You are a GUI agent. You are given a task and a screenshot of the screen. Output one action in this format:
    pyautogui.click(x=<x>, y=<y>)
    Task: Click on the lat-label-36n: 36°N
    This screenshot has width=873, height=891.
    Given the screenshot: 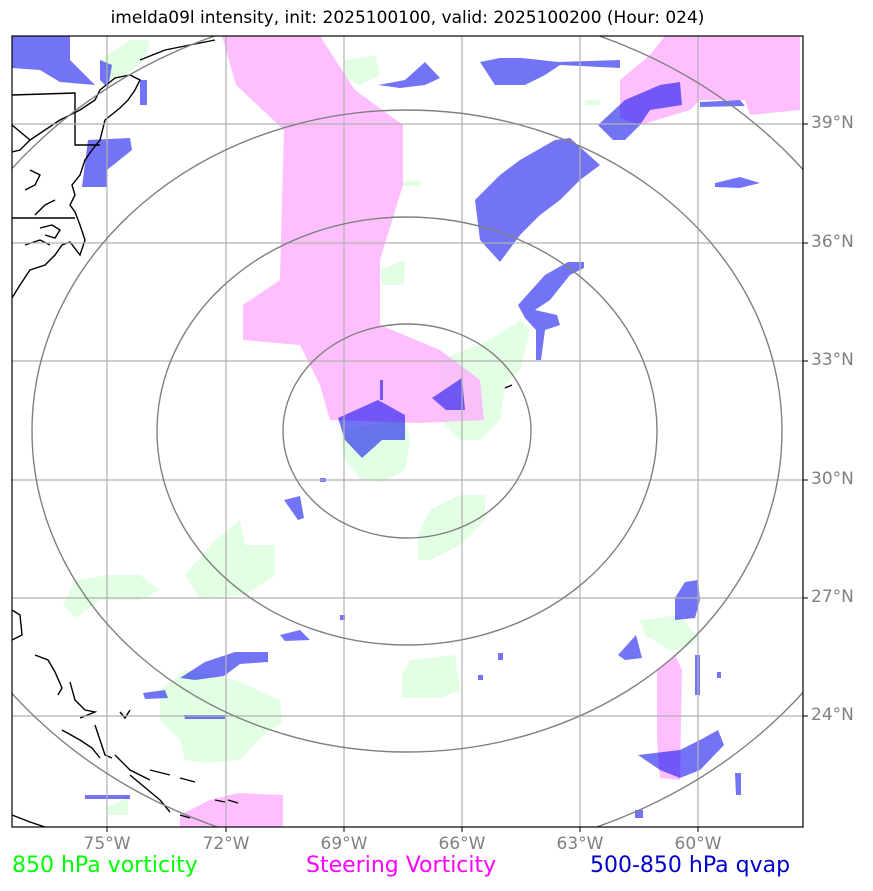 What is the action you would take?
    pyautogui.click(x=832, y=242)
    